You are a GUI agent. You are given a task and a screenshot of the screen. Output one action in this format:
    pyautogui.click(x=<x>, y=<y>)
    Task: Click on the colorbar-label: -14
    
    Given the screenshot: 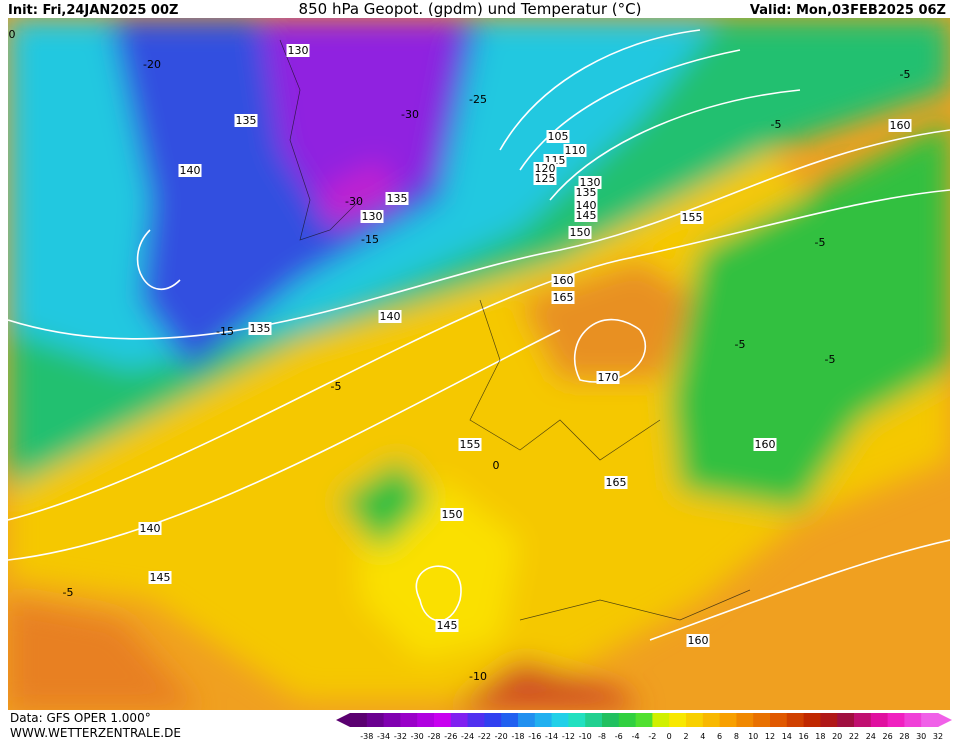 What is the action you would take?
    pyautogui.click(x=551, y=736)
    